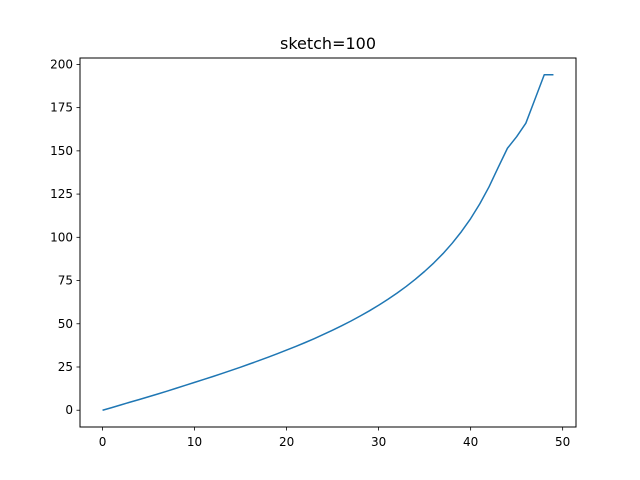 The width and height of the screenshot is (640, 480). I want to click on y-tick-label: 0, so click(69, 410).